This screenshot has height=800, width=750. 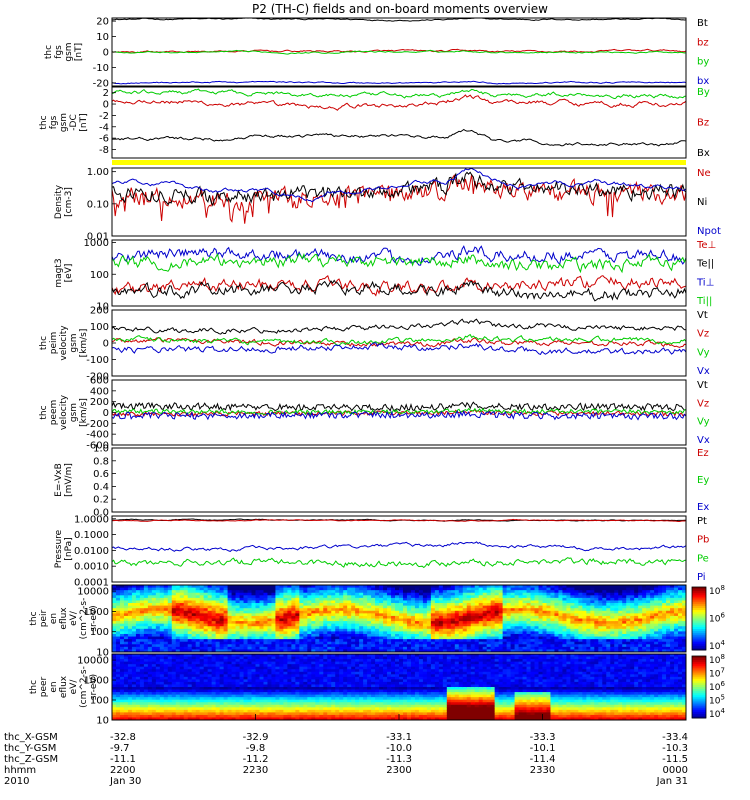 I want to click on y-tick-label: -2, so click(x=104, y=116).